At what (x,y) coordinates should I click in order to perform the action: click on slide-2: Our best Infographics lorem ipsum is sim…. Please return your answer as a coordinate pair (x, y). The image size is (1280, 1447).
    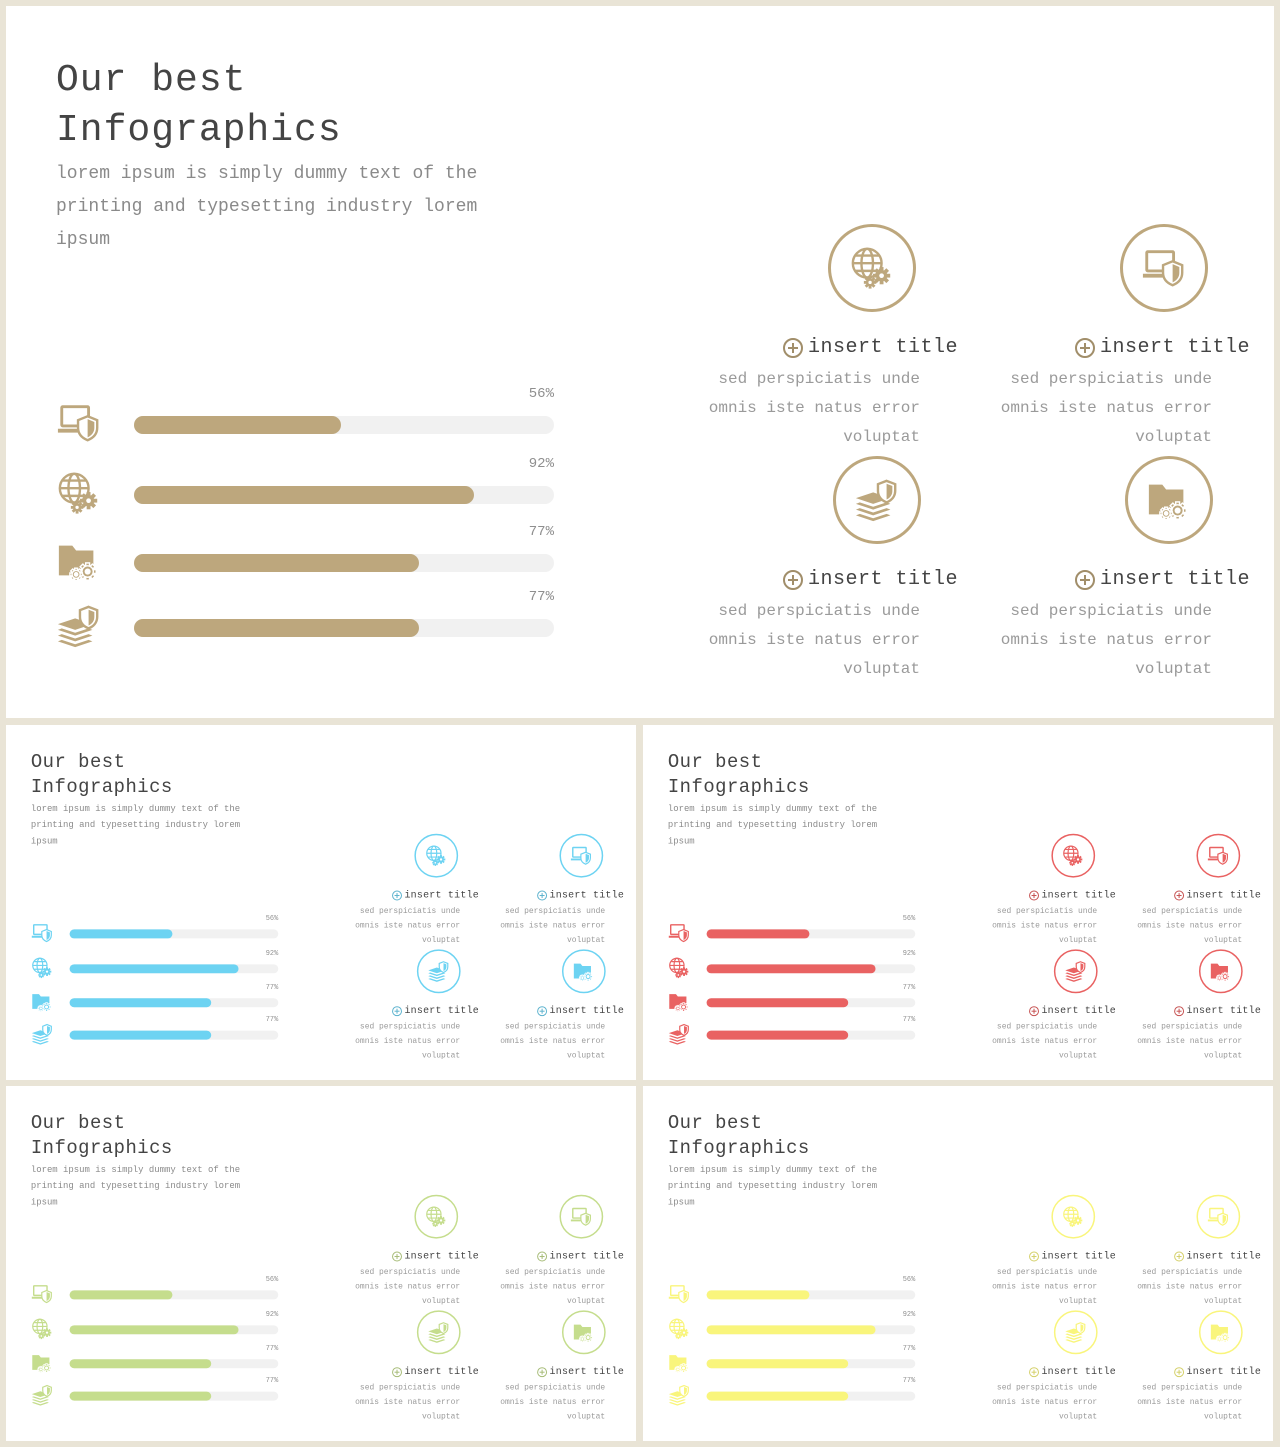
    Looking at the image, I should click on (321, 902).